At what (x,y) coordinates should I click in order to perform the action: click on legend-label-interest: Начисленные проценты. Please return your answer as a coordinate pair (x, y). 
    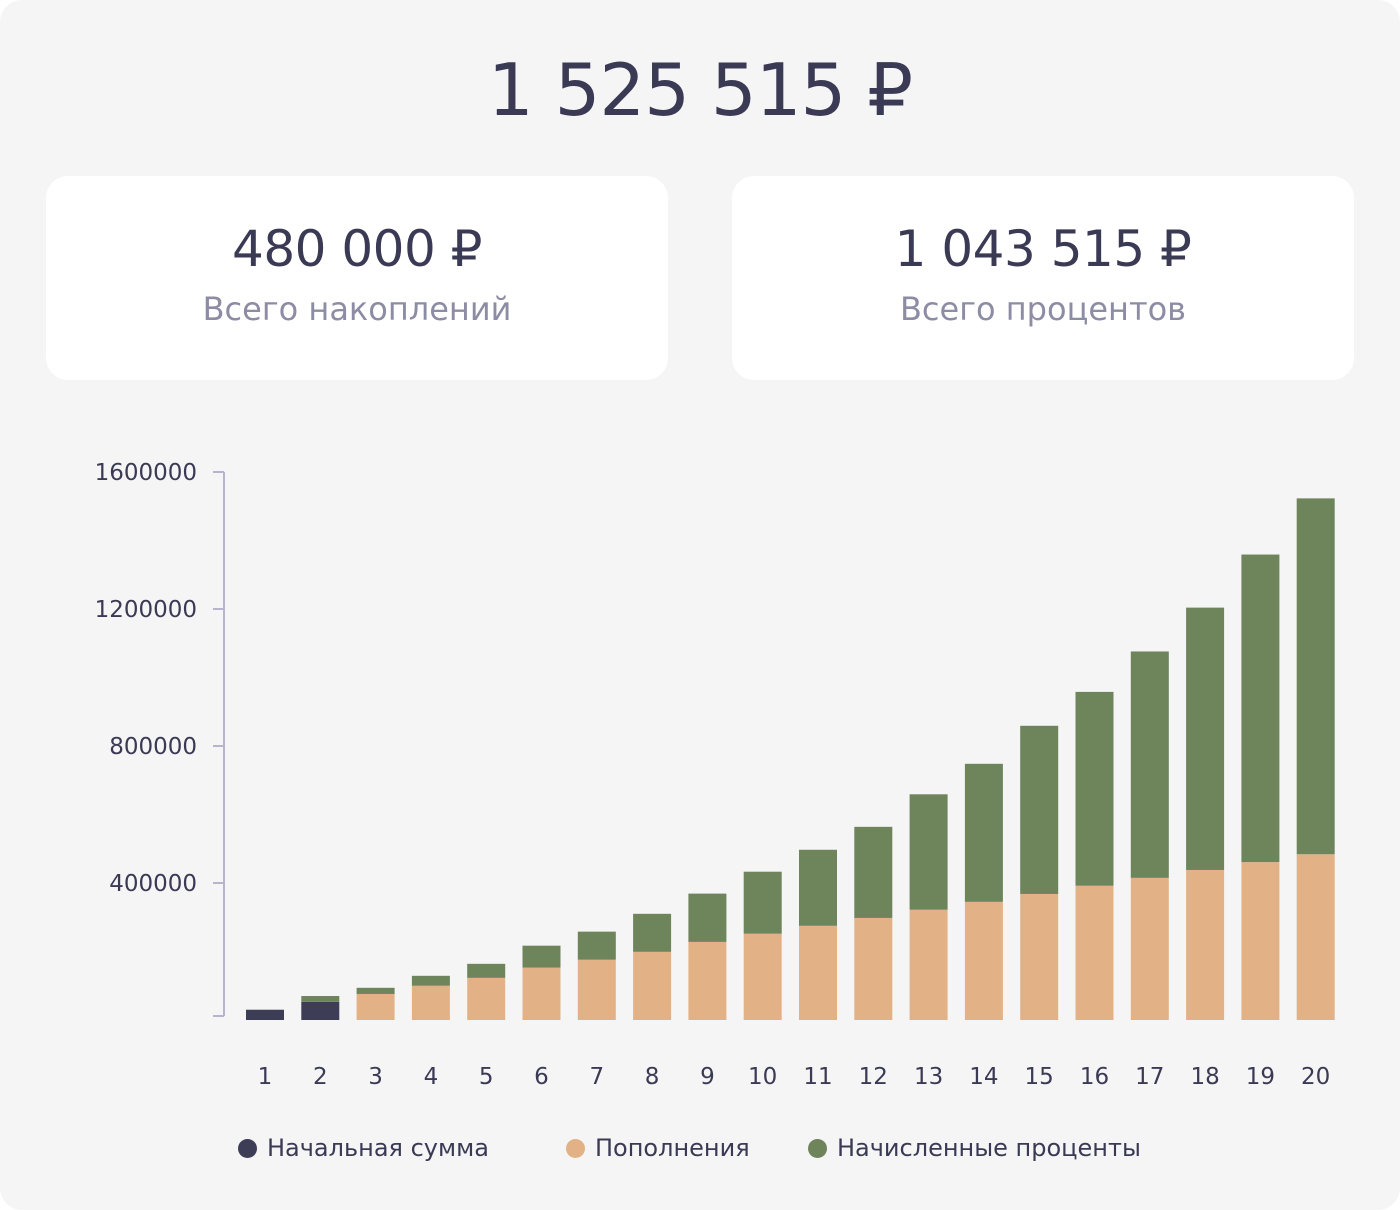
    Looking at the image, I should click on (989, 1148).